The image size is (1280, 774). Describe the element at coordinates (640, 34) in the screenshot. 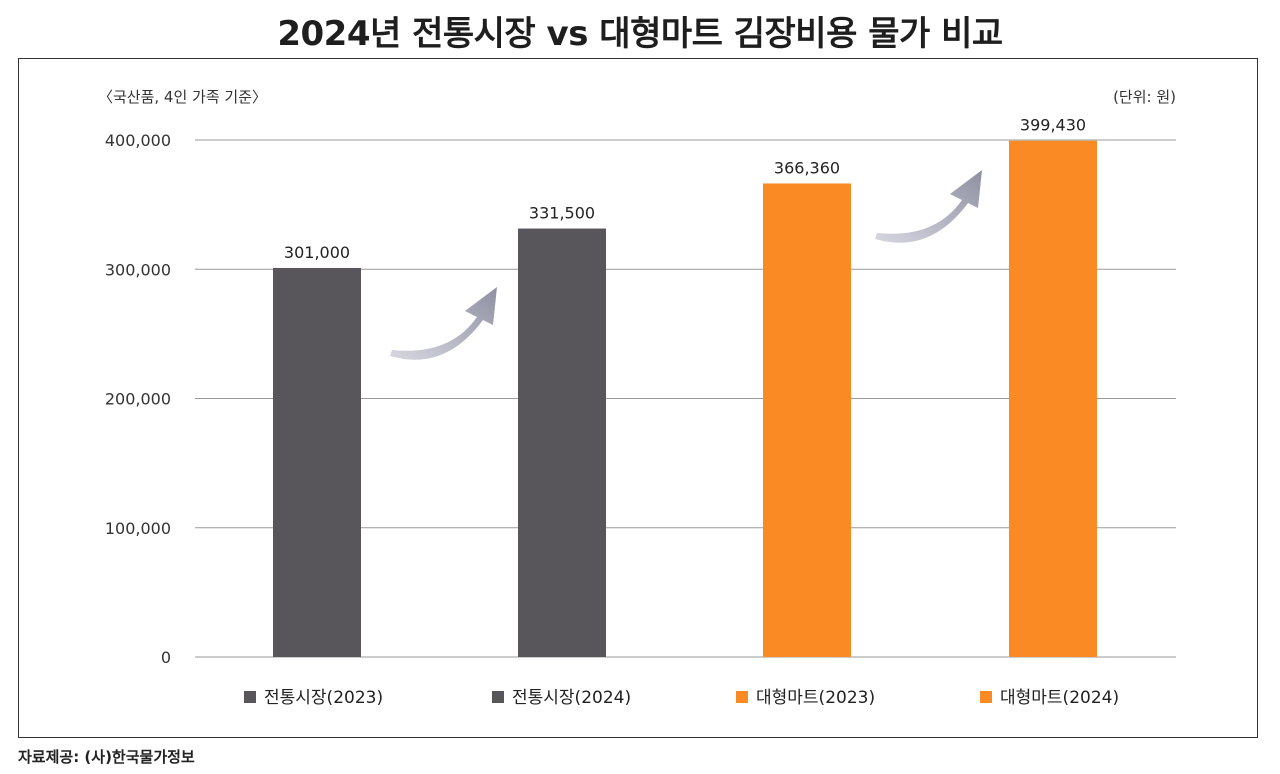

I see `chart-title: 2024년 전통시장 vs 대형마트 김장비용 물가 비교` at that location.